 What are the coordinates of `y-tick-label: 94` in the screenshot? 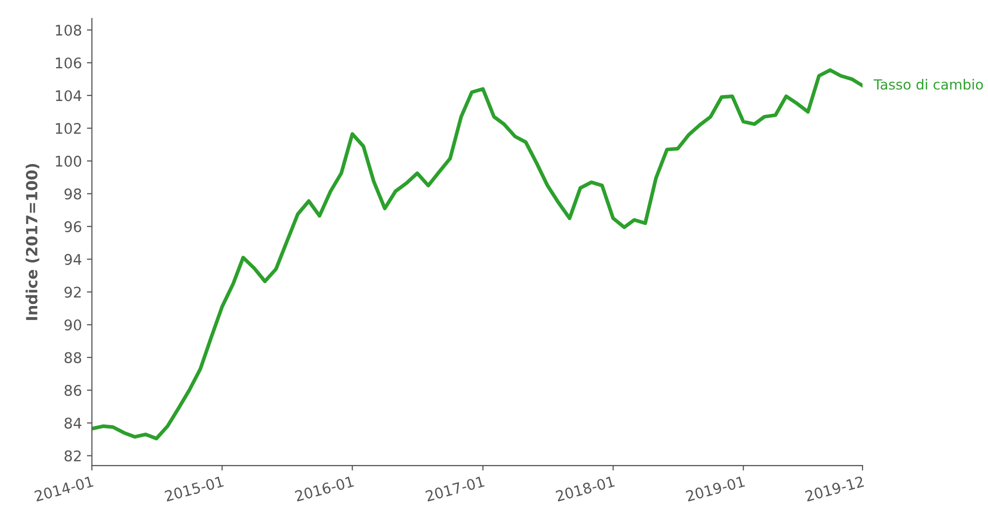 It's located at (73, 259).